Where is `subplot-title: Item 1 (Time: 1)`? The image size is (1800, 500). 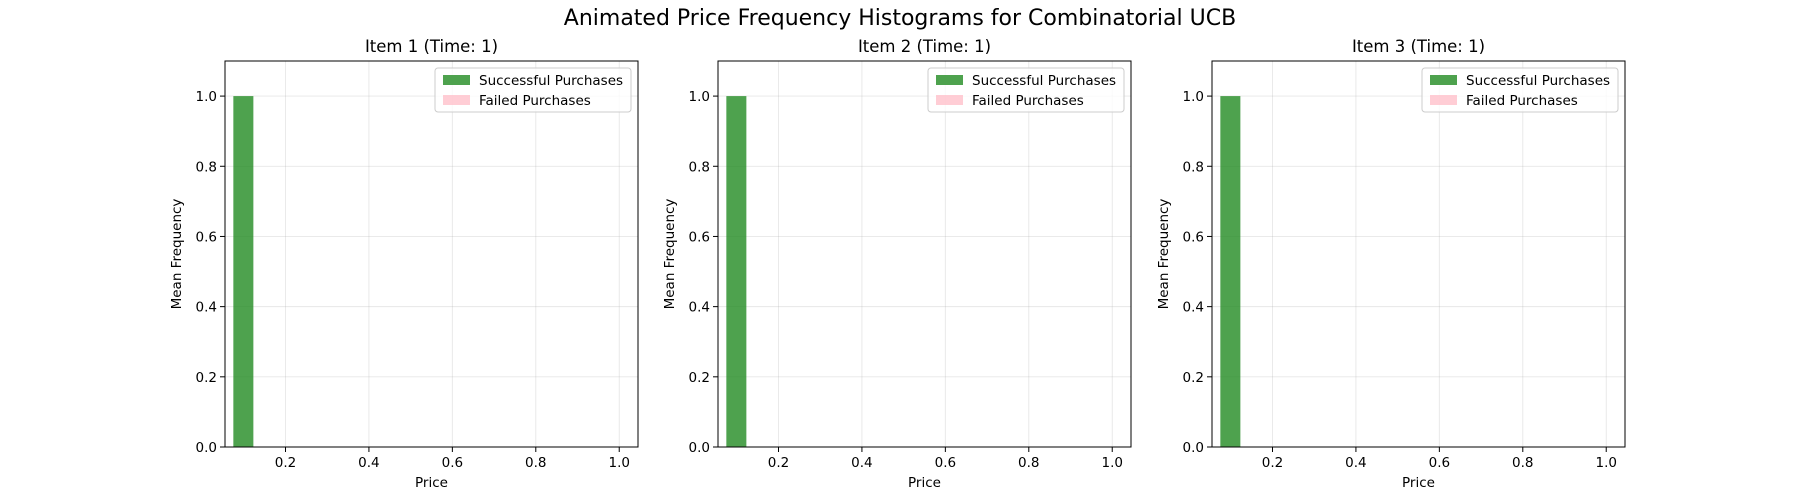
subplot-title: Item 1 (Time: 1) is located at coordinates (431, 46).